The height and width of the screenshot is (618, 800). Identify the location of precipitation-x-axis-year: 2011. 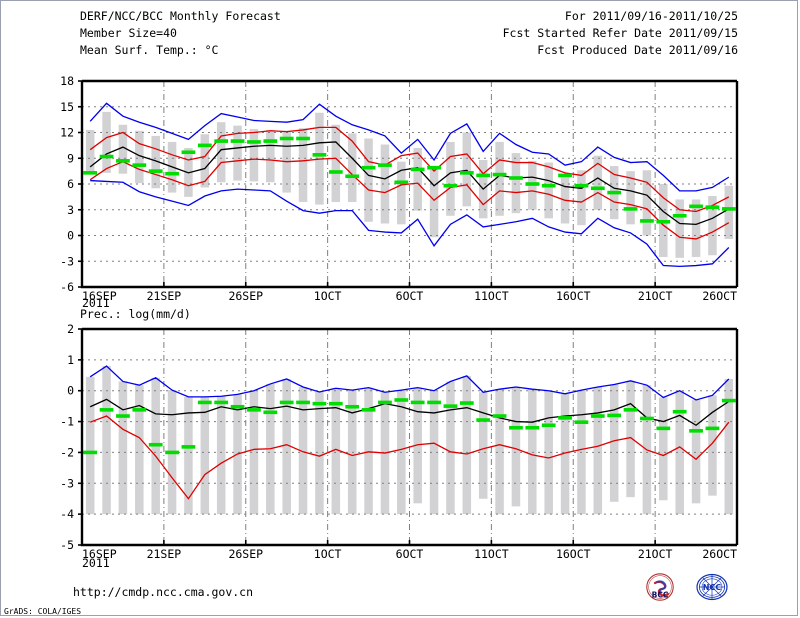
(96, 563).